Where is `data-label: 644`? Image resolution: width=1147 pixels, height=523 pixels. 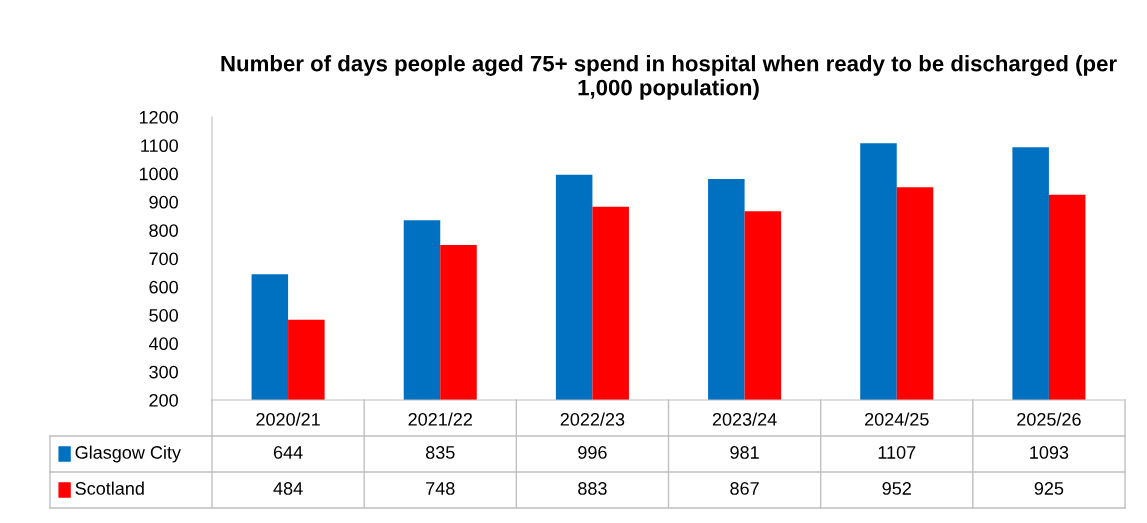 data-label: 644 is located at coordinates (288, 452).